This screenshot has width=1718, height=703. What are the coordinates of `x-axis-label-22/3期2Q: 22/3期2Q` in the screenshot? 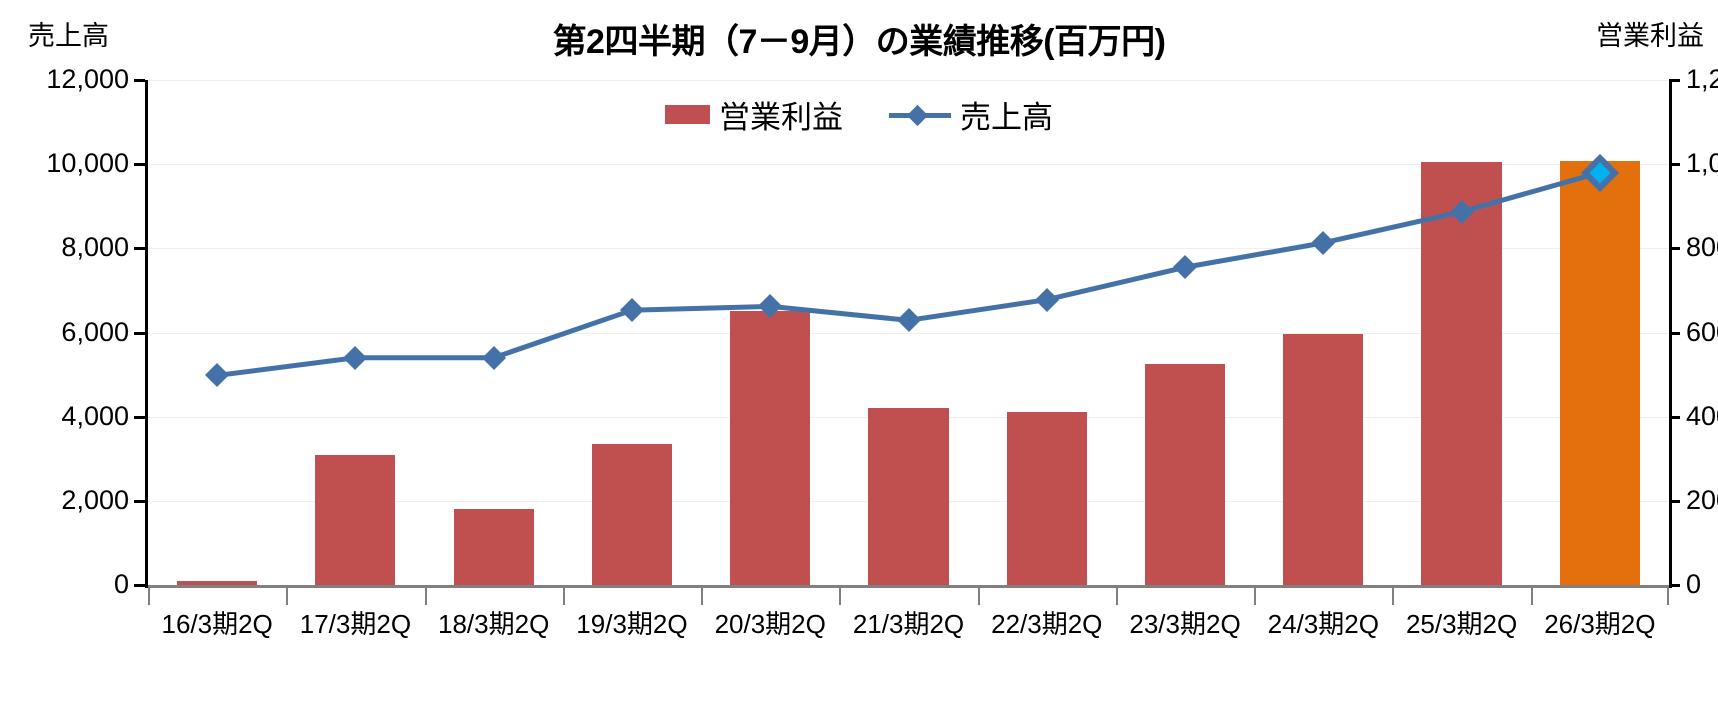 It's located at (1047, 624).